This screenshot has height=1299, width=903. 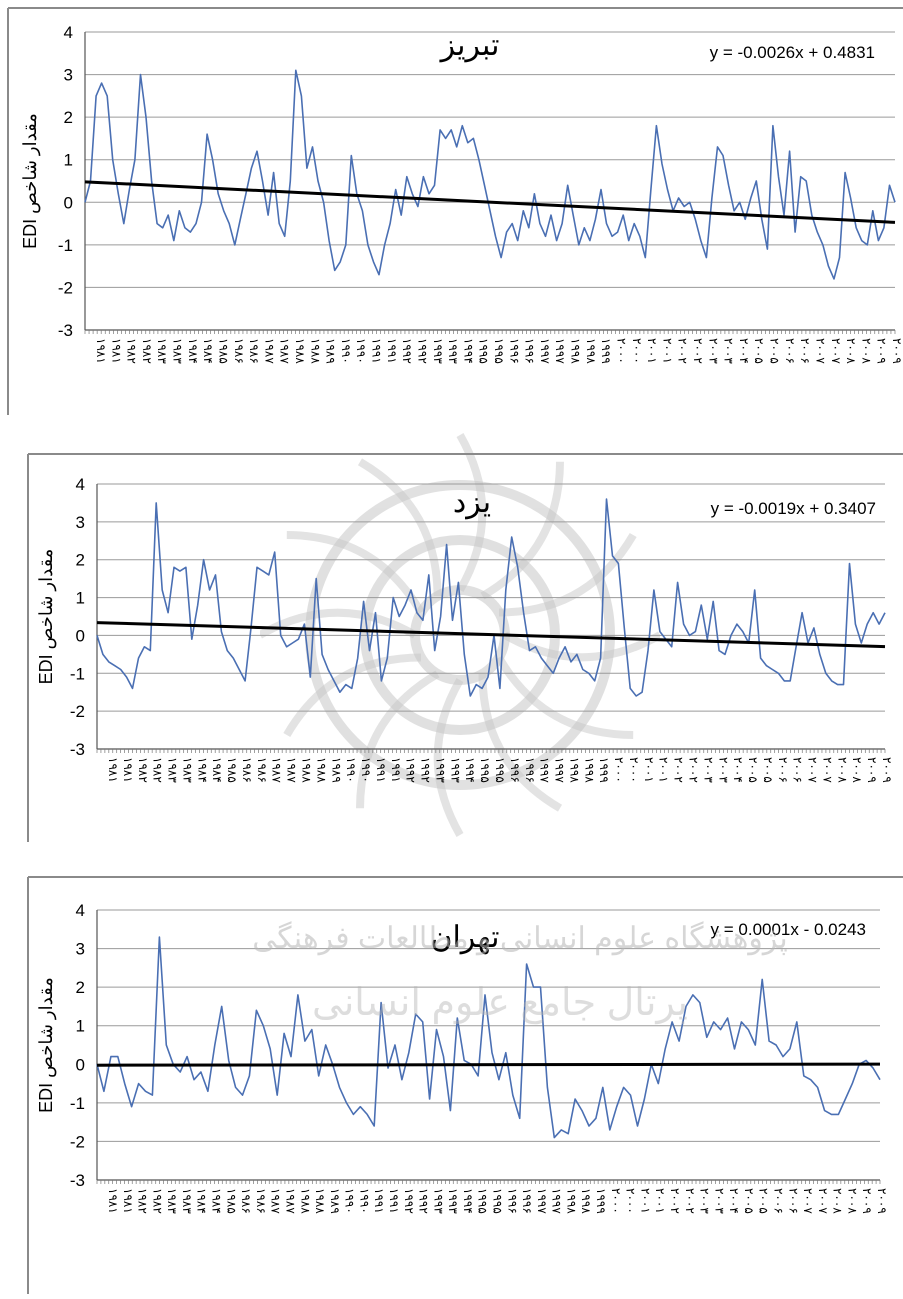 I want to click on x-tick-label: ۱۹۸۴, so click(x=217, y=1201).